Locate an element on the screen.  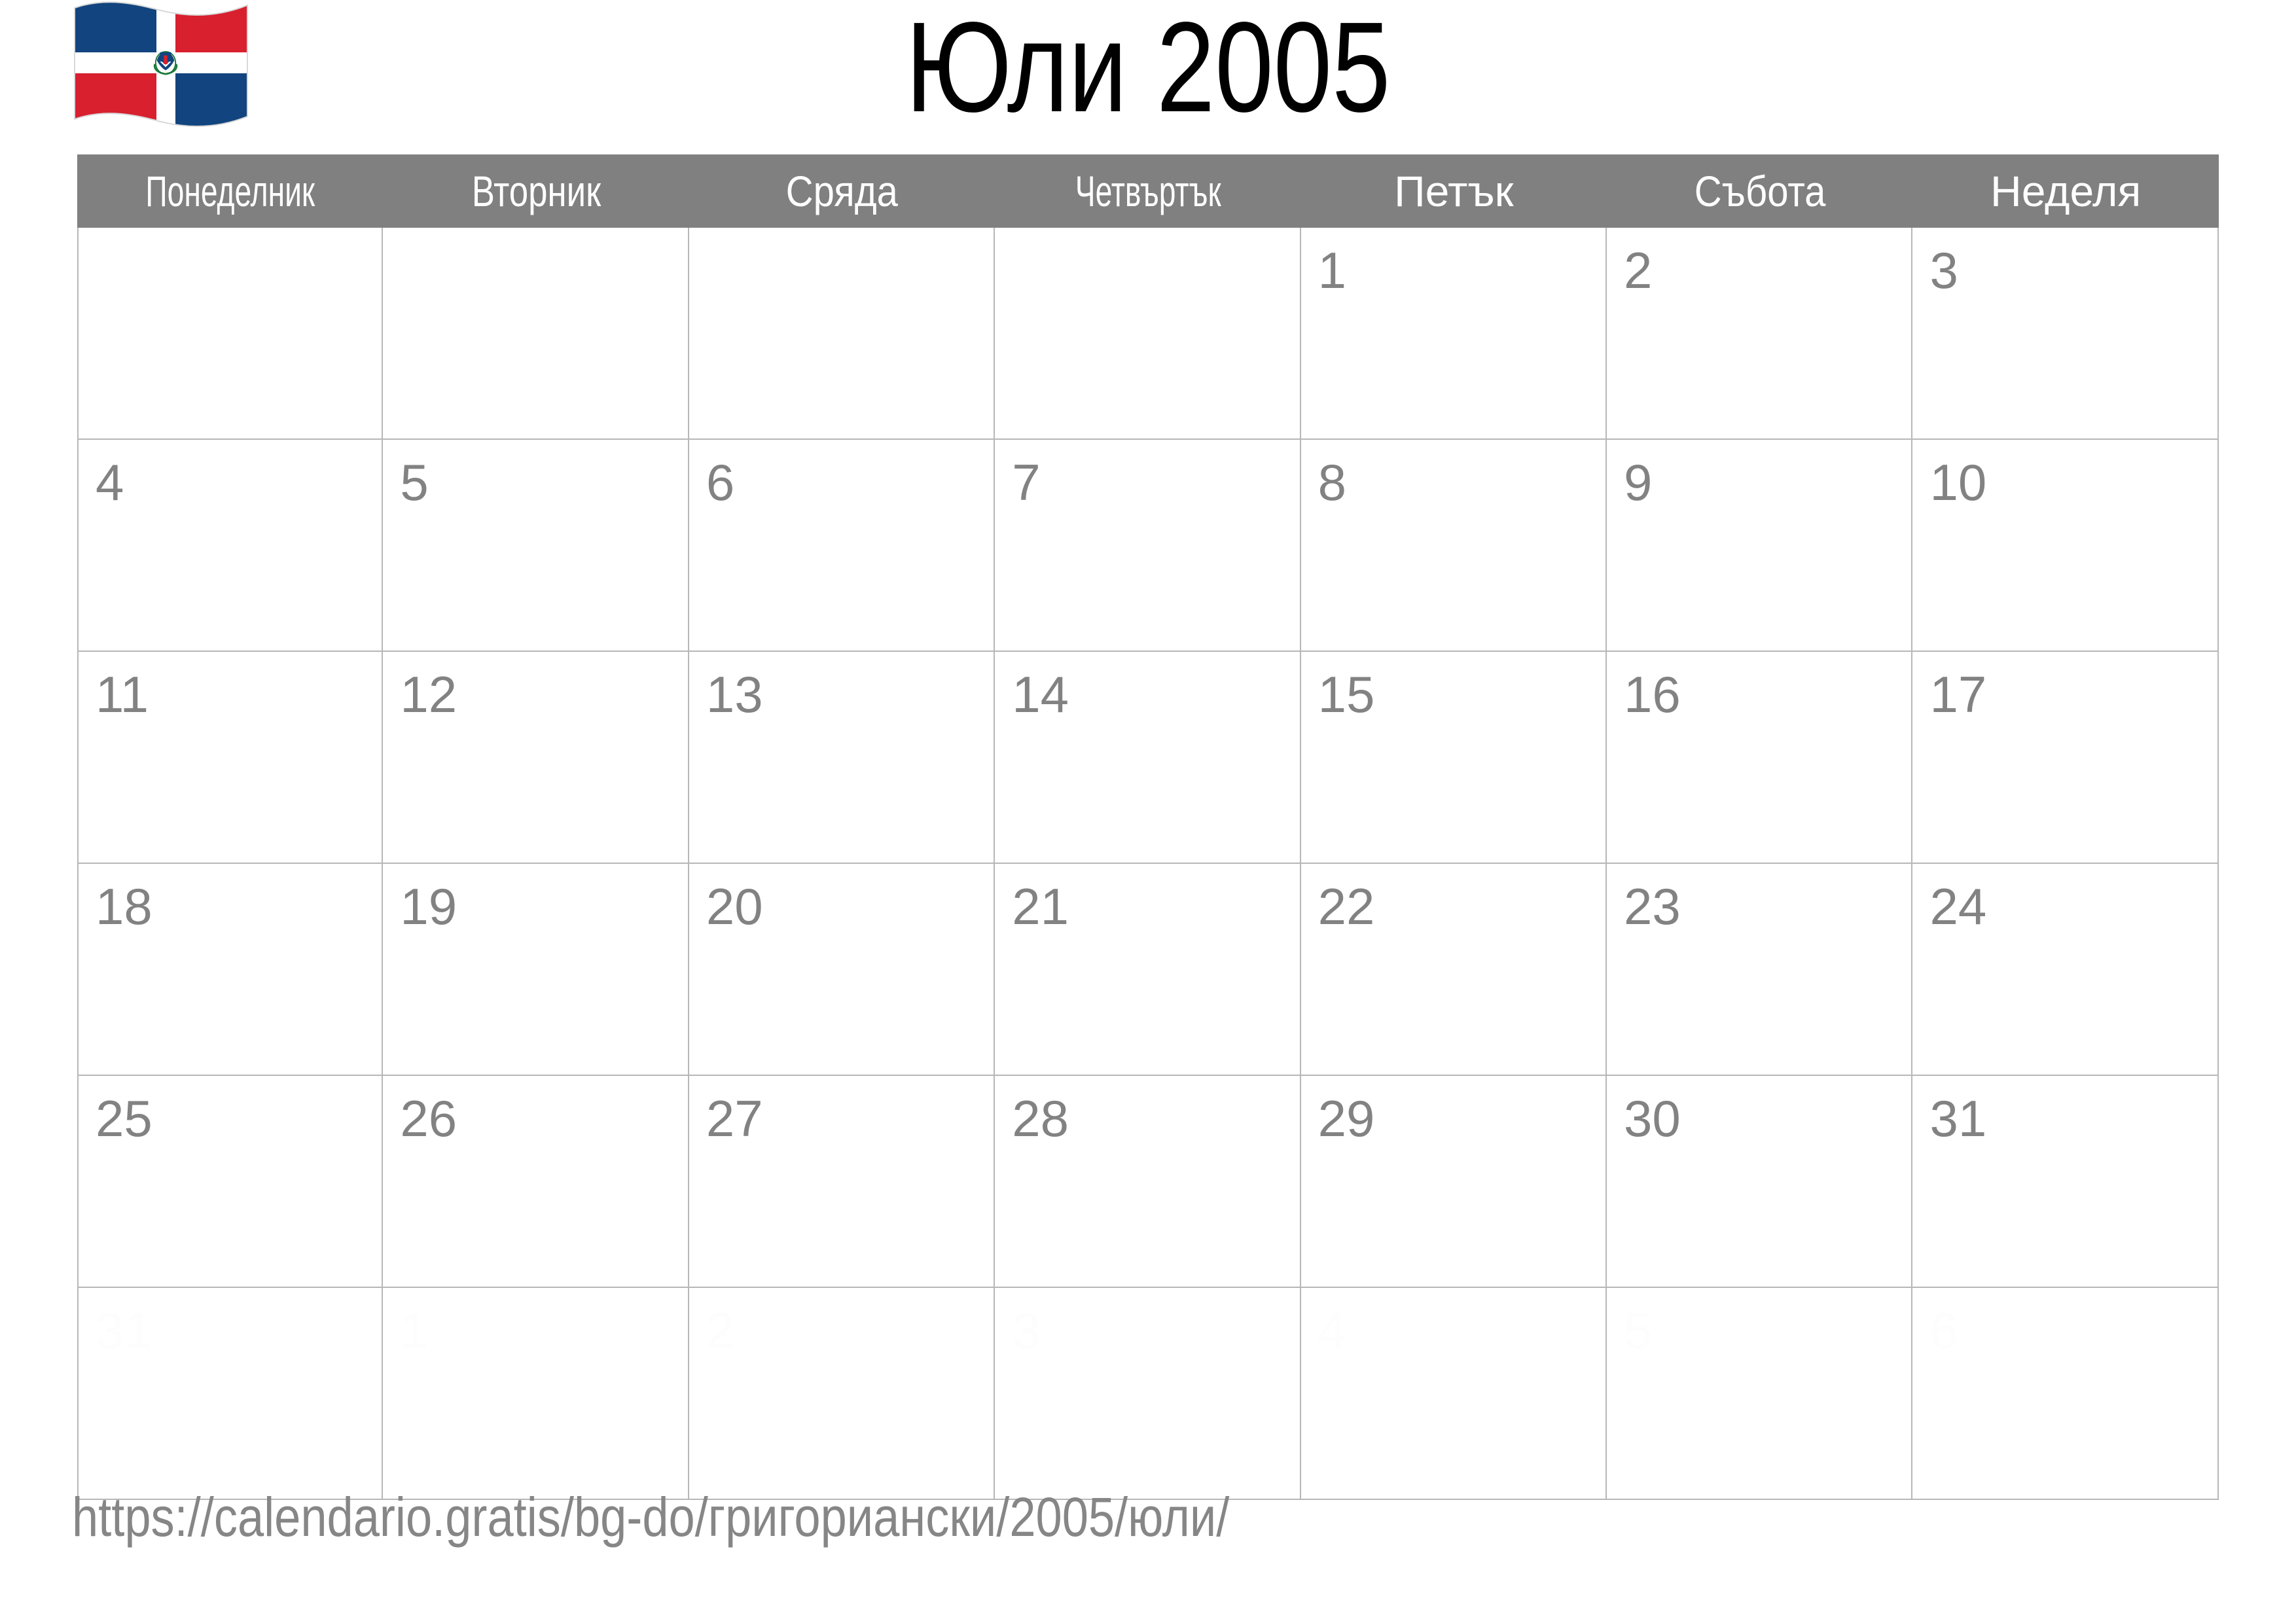
day-cell: 18 is located at coordinates (230, 969).